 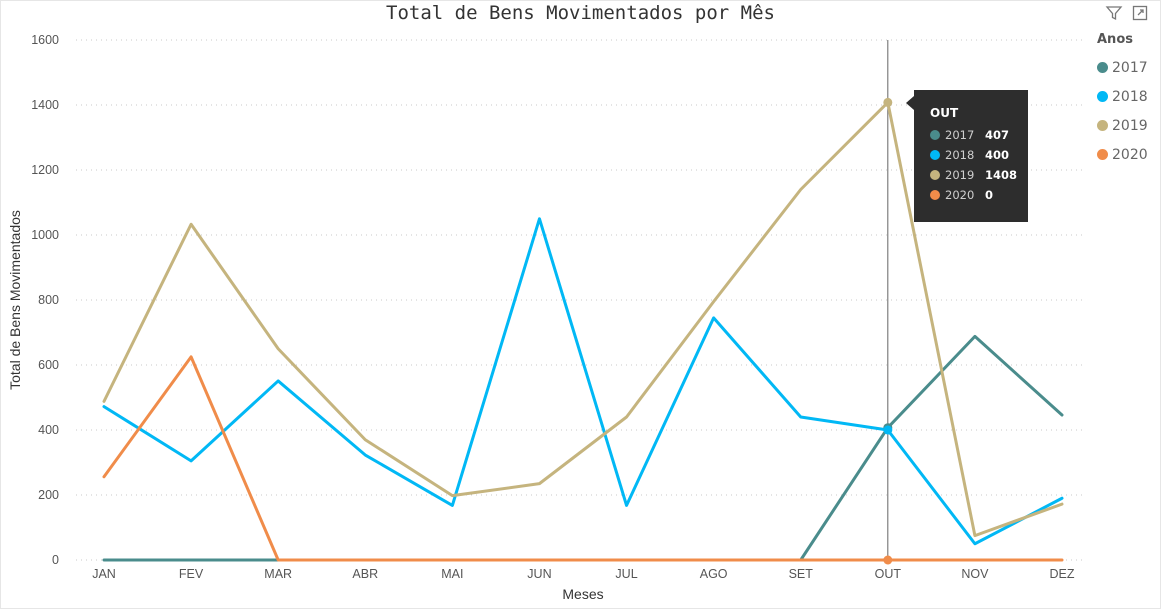 I want to click on tooltip-year: 2019, so click(x=960, y=175).